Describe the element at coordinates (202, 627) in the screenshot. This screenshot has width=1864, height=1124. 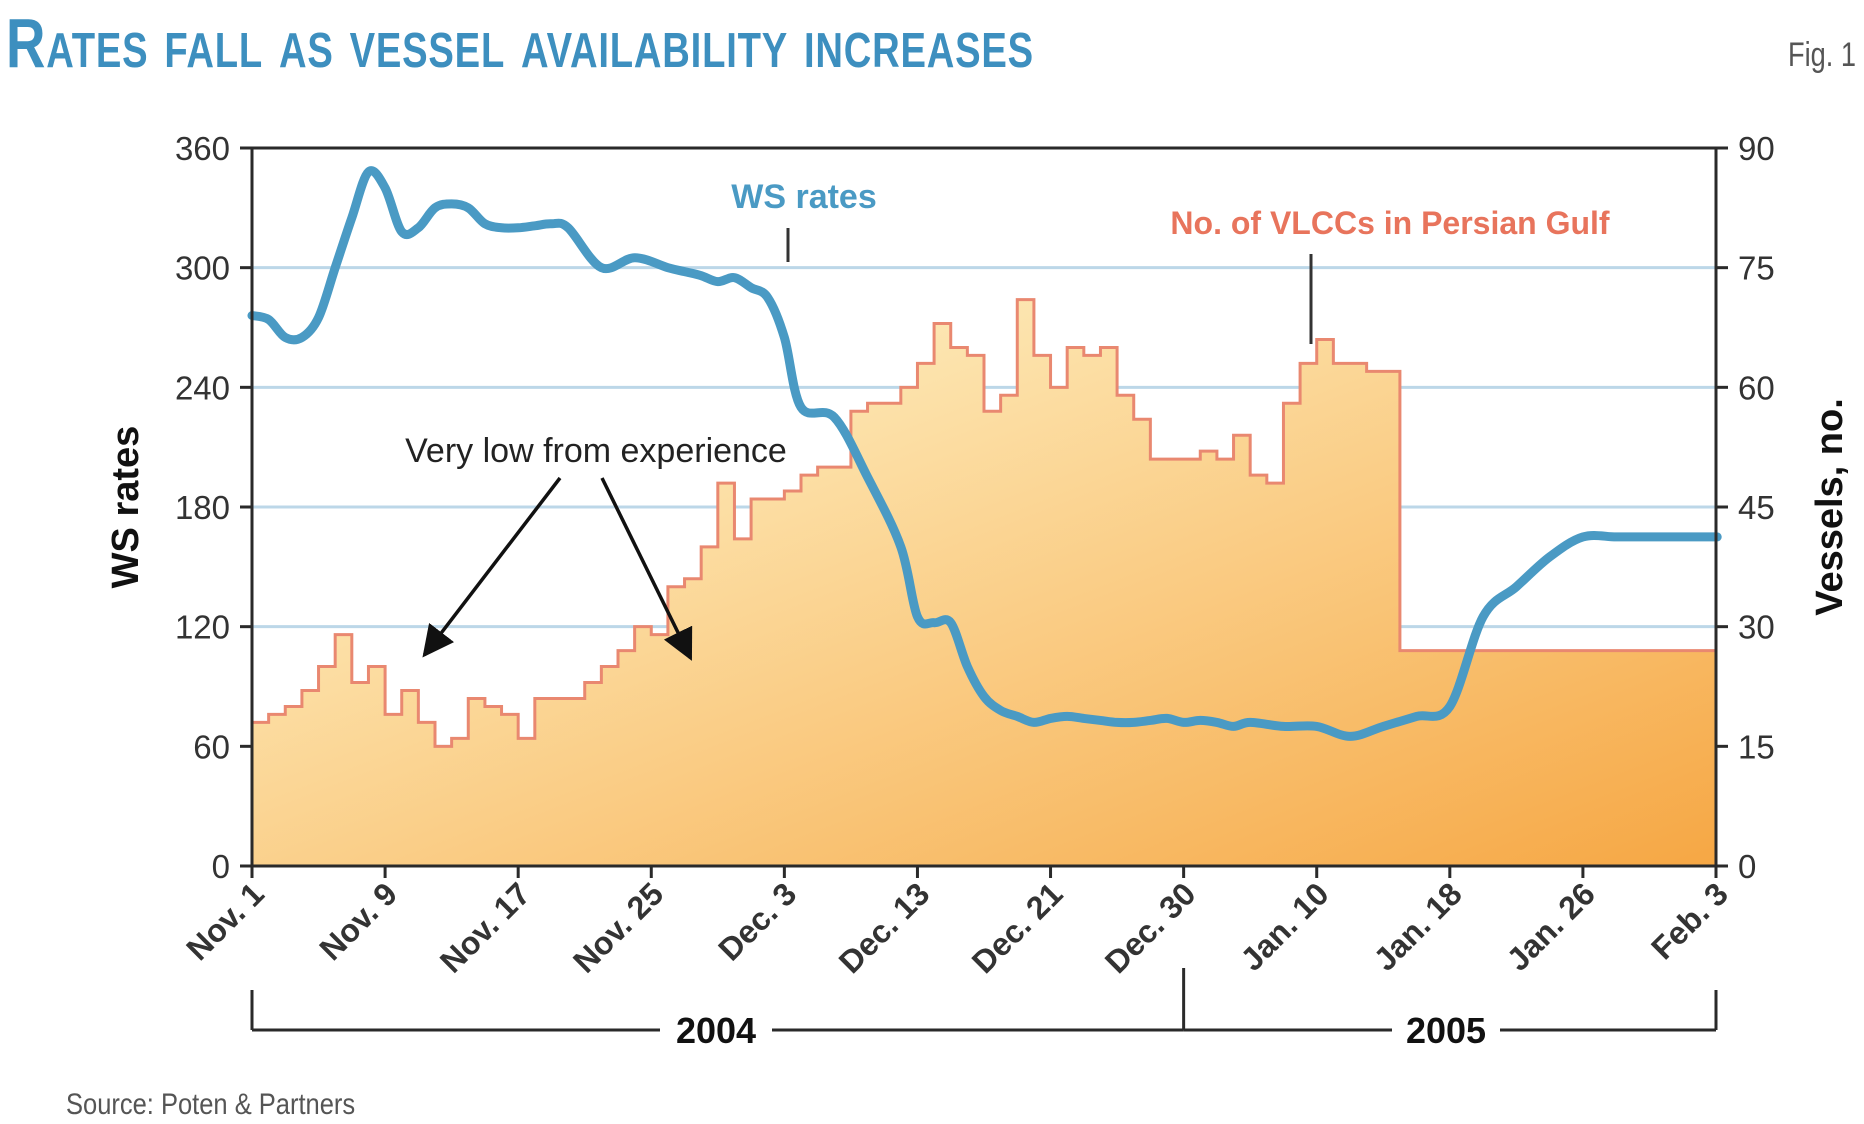
I see `left-tick-label: 120` at that location.